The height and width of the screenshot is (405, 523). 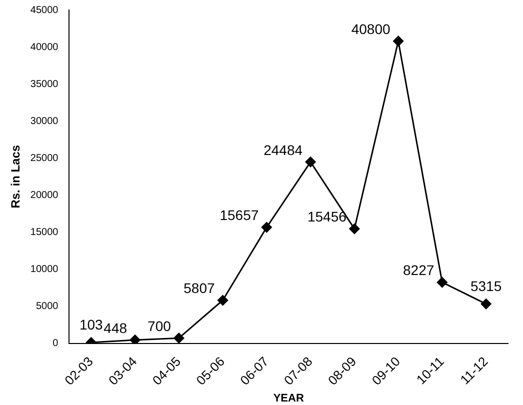 What do you see at coordinates (44, 84) in the screenshot?
I see `y-tick-label: 35000` at bounding box center [44, 84].